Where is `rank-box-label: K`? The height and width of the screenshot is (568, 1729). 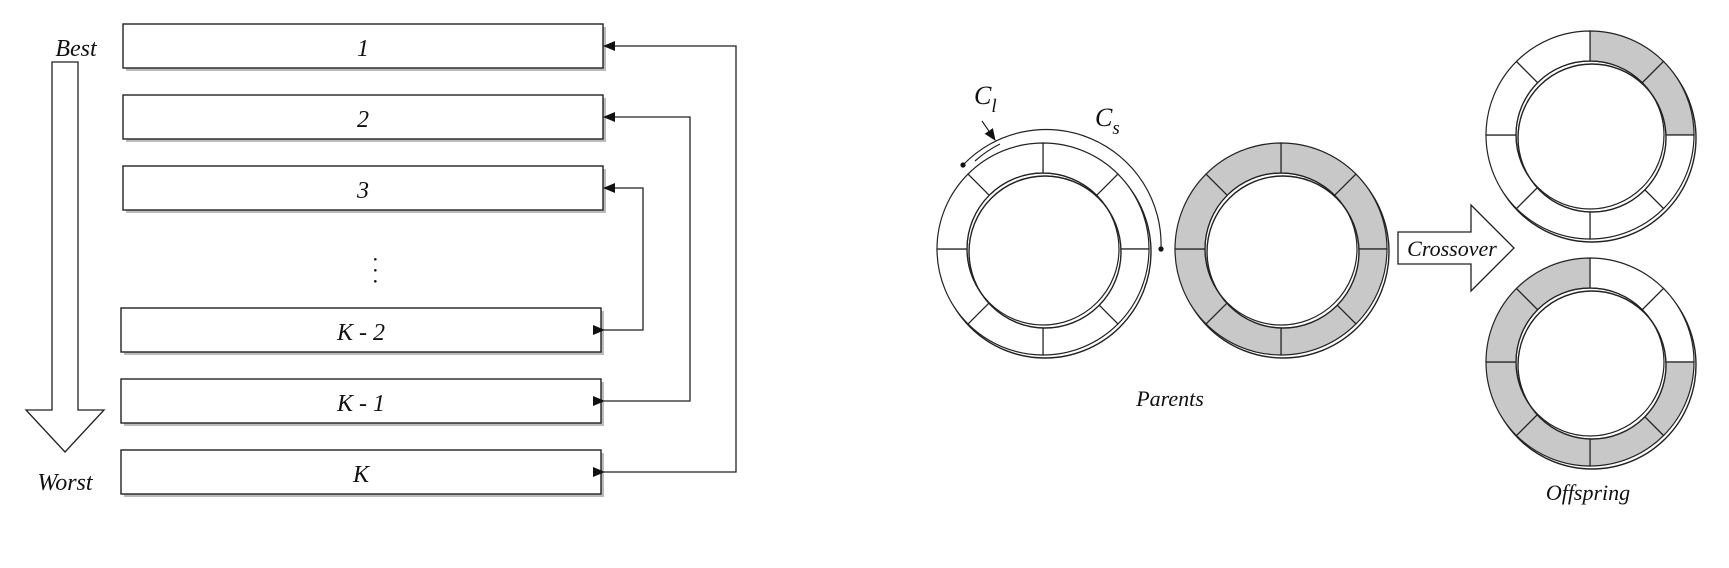 rank-box-label: K is located at coordinates (361, 475).